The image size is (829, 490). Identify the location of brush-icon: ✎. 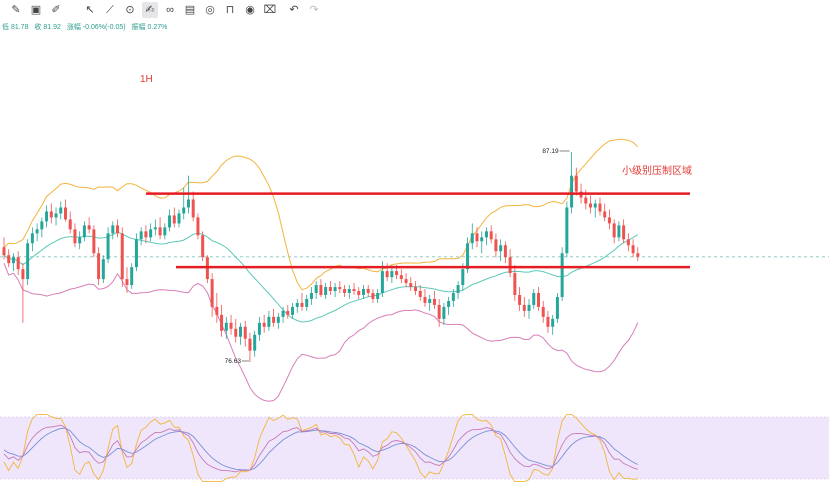
(16, 10).